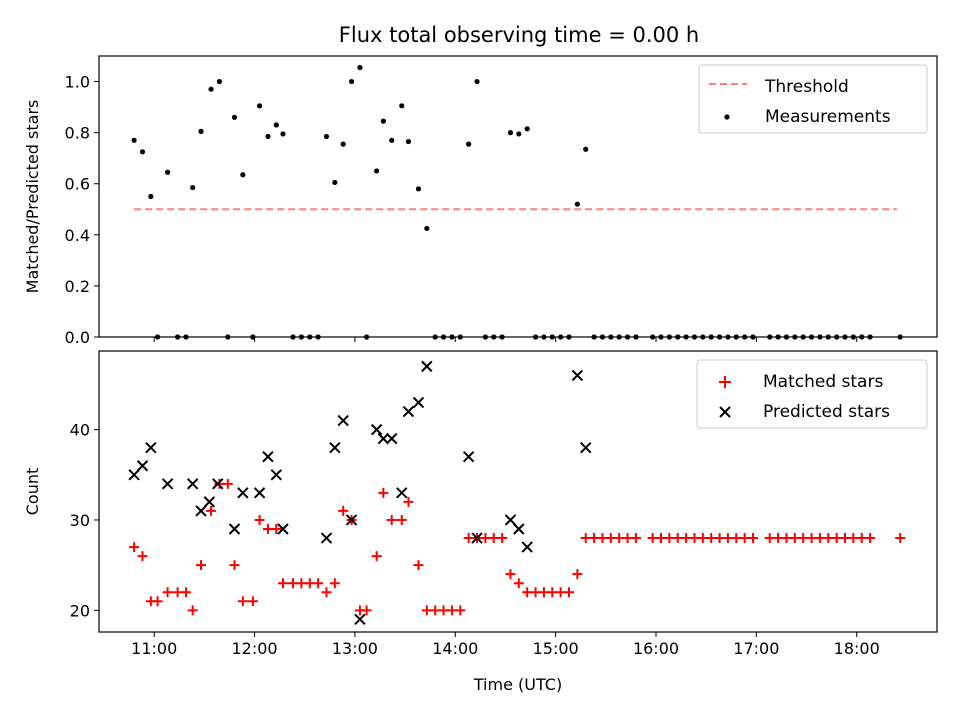 The height and width of the screenshot is (720, 960). I want to click on xtick-label: 14:00, so click(455, 648).